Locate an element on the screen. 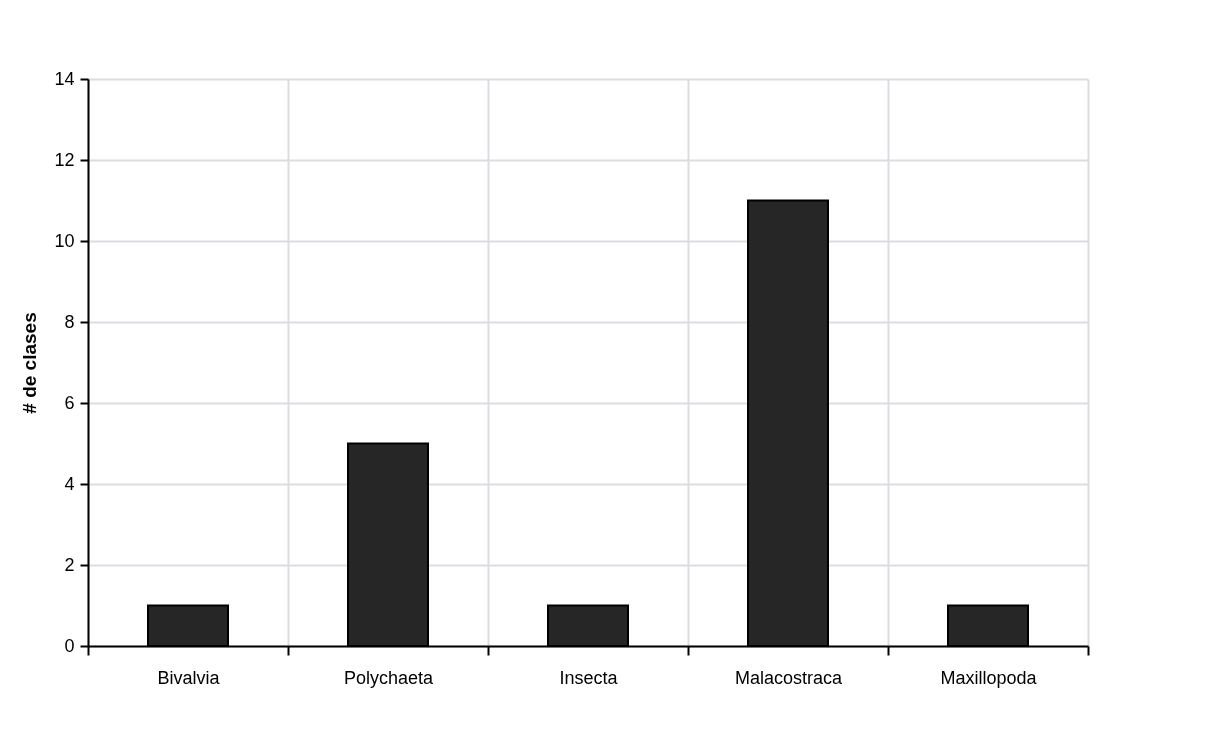  y-tick-label: 14 is located at coordinates (64, 78).